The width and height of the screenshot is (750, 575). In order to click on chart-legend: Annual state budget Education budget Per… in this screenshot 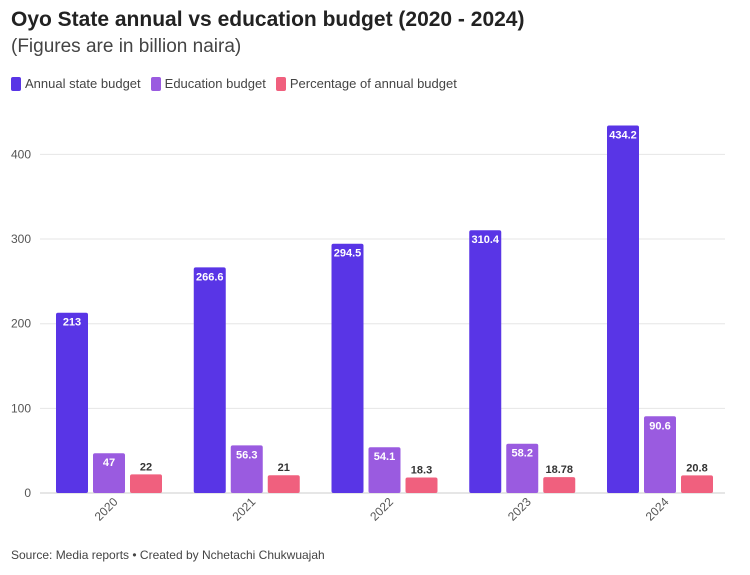, I will do `click(239, 83)`.